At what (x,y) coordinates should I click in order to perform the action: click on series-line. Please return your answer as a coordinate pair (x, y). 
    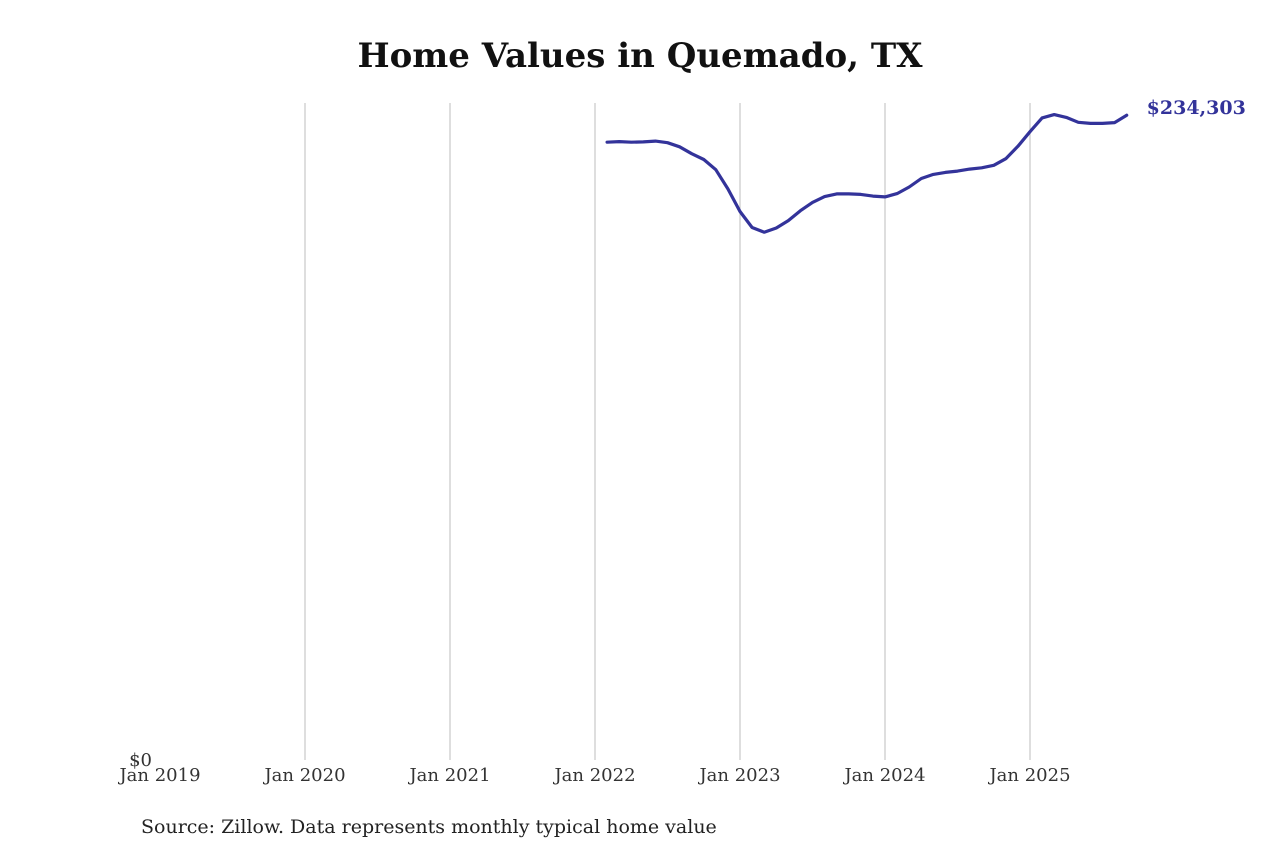
    Looking at the image, I should click on (867, 173).